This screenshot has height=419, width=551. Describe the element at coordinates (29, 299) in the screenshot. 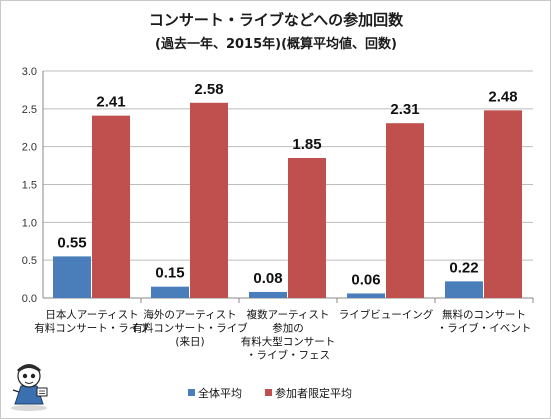

I see `y-tick-label: 0.0` at that location.